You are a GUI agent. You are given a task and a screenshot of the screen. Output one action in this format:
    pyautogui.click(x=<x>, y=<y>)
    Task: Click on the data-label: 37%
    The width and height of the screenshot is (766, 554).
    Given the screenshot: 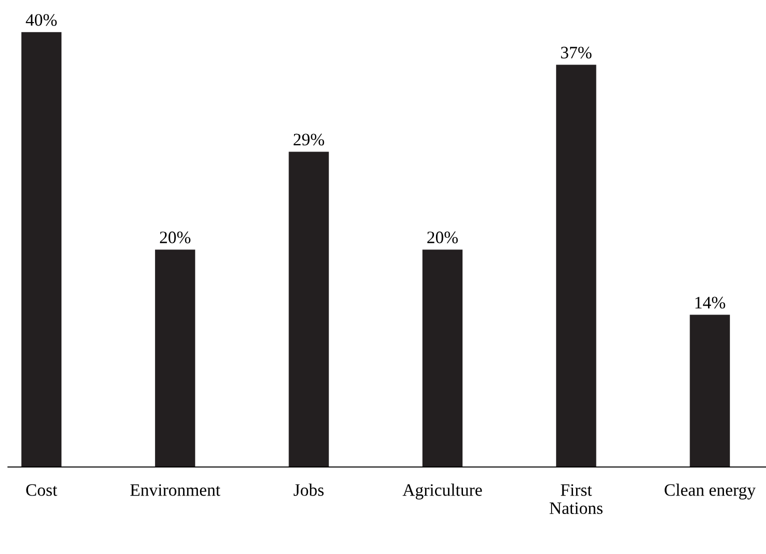 What is the action you would take?
    pyautogui.click(x=576, y=52)
    